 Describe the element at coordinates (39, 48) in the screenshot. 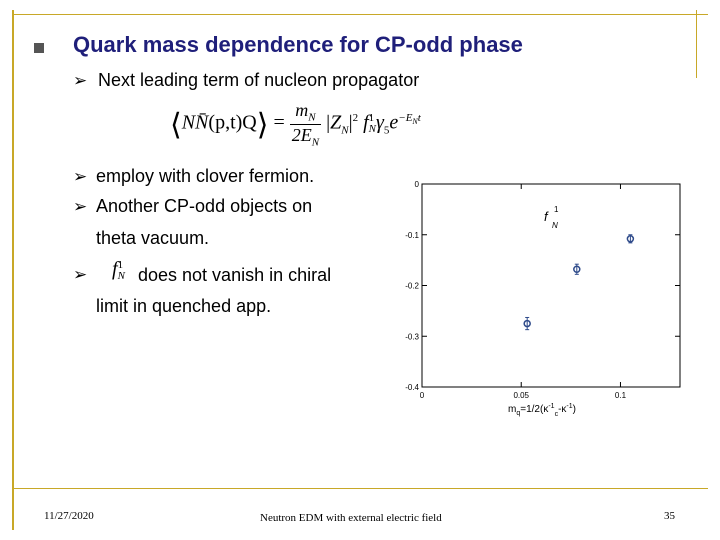

I see `title-bullet-square` at that location.